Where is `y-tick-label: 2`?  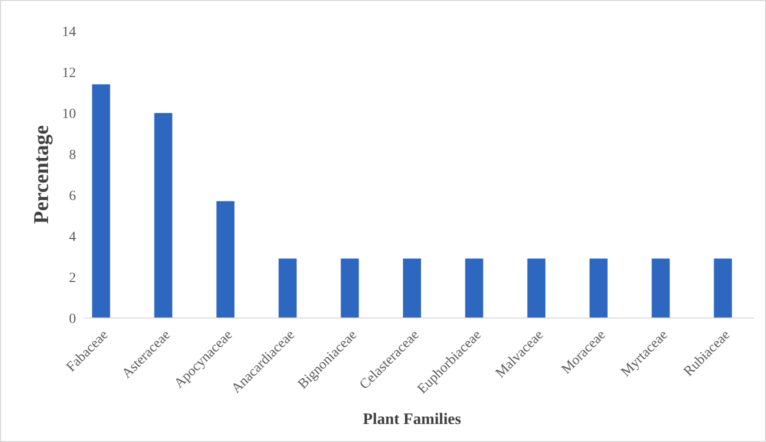
y-tick-label: 2 is located at coordinates (72, 278).